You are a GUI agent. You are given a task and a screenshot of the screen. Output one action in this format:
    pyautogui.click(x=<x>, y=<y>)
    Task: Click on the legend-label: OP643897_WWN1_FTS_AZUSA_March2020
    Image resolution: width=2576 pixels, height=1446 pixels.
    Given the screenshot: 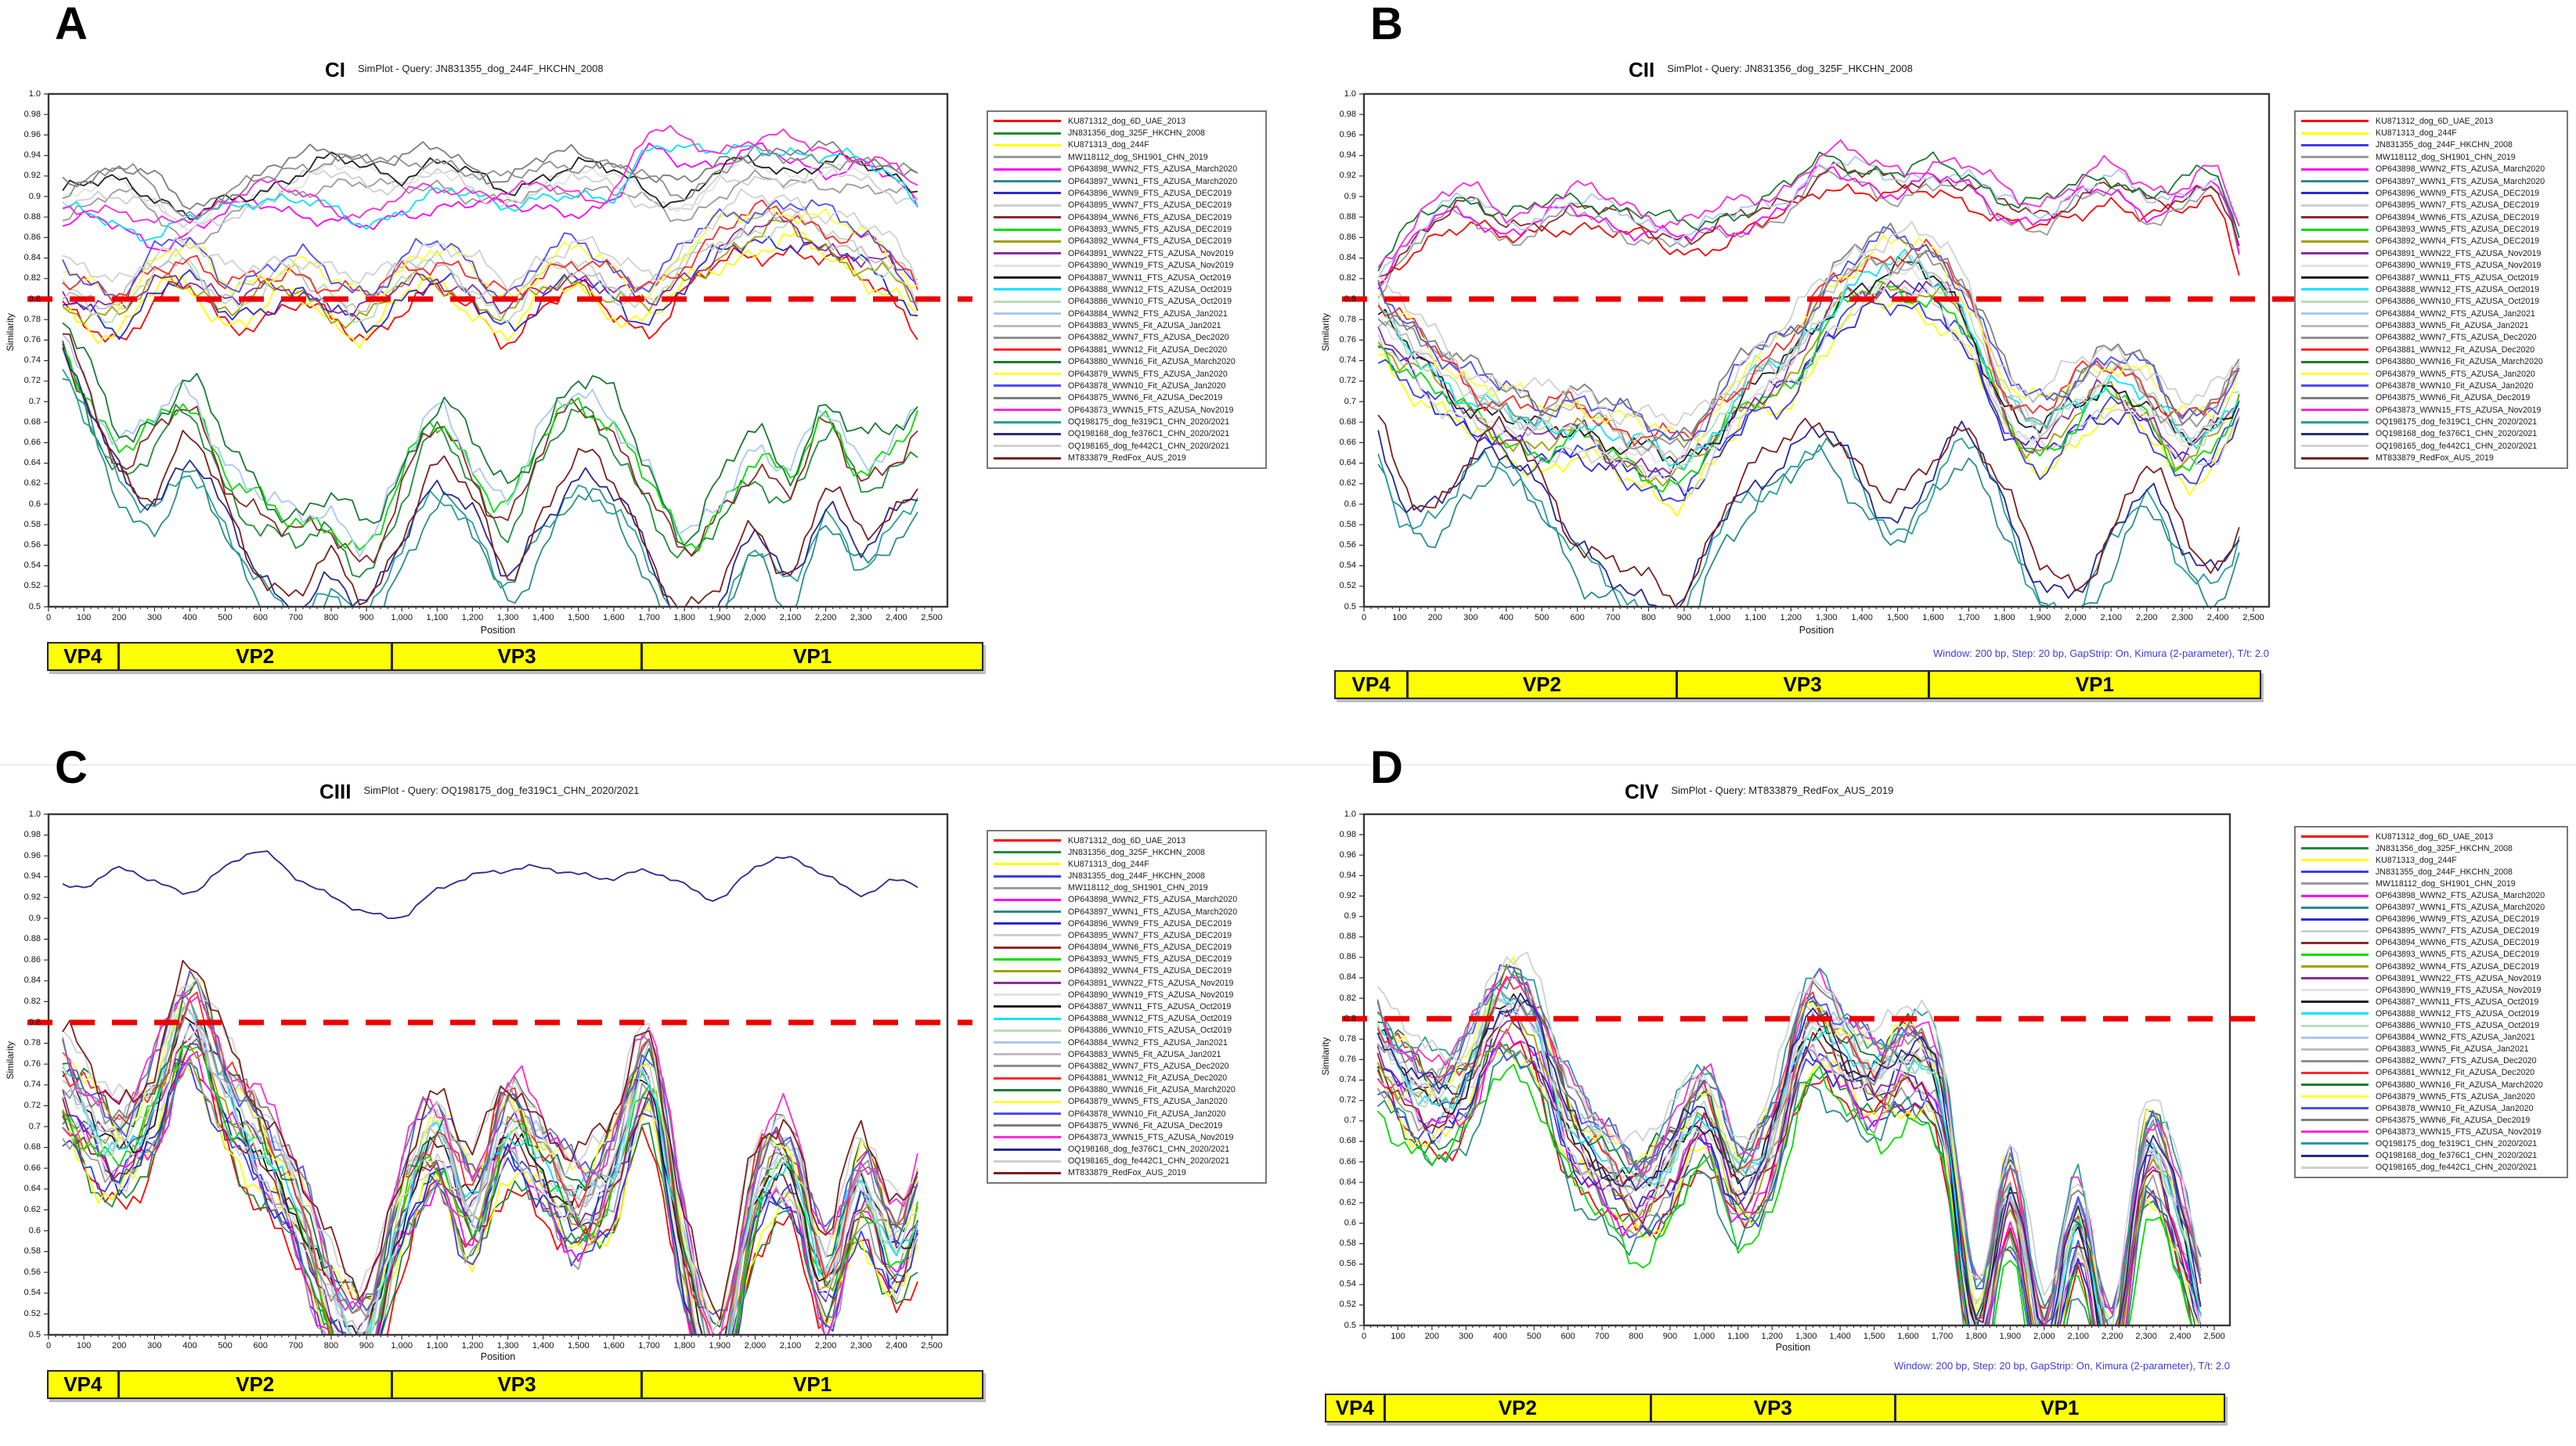 What is the action you would take?
    pyautogui.click(x=2461, y=181)
    